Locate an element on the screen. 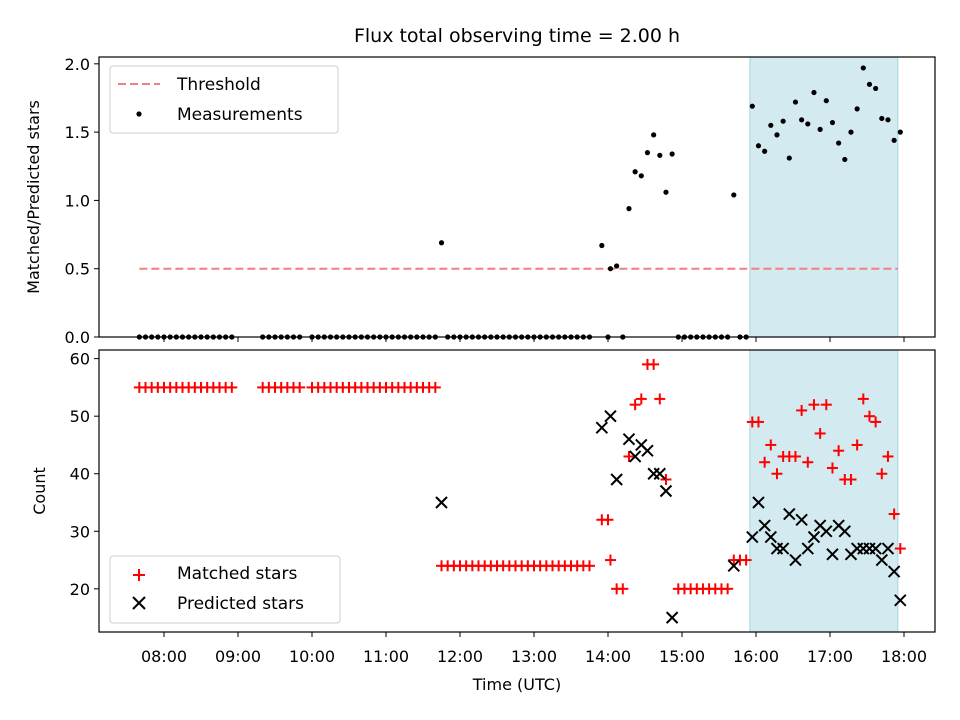 This screenshot has height=720, width=960. bottom-y-tick-label: 40 is located at coordinates (80, 474).